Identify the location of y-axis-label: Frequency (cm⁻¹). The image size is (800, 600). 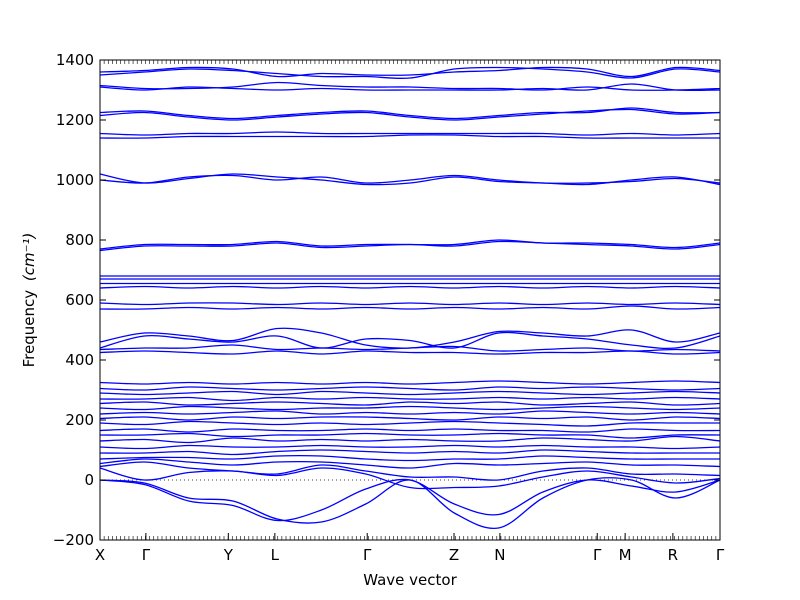
(29, 300).